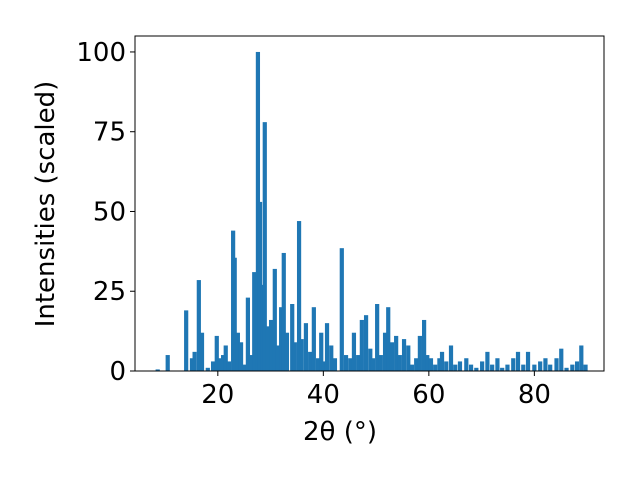  I want to click on y-tick-label: 50, so click(109, 212).